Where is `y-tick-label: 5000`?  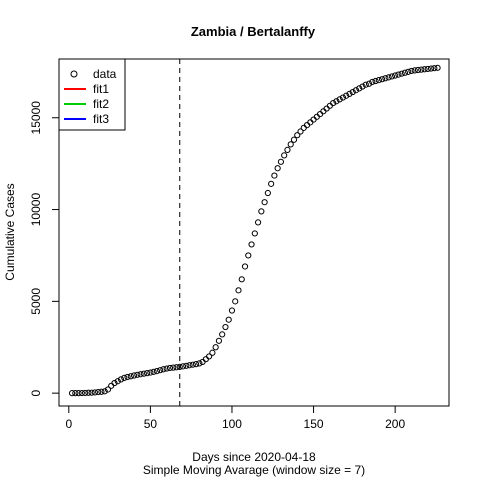
y-tick-label: 5000 is located at coordinates (36, 301).